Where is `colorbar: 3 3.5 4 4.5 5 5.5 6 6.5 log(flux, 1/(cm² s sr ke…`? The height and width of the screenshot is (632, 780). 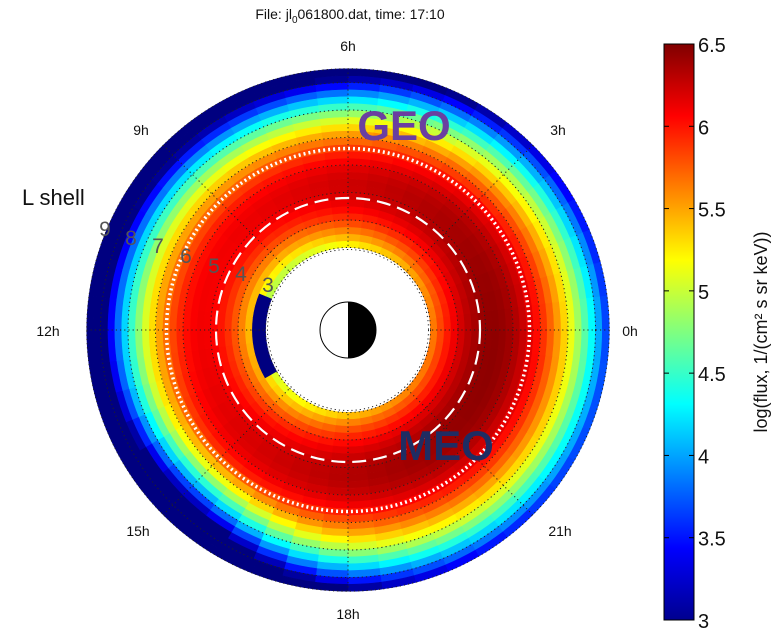
colorbar: 3 3.5 4 4.5 5 5.5 6 6.5 log(flux, 1/(cm² s sr ke… is located at coordinates (717, 333).